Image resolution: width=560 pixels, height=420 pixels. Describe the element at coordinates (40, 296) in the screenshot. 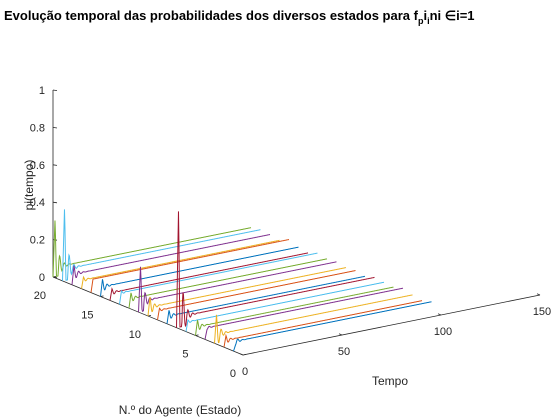

I see `y-tick-label: 20` at that location.